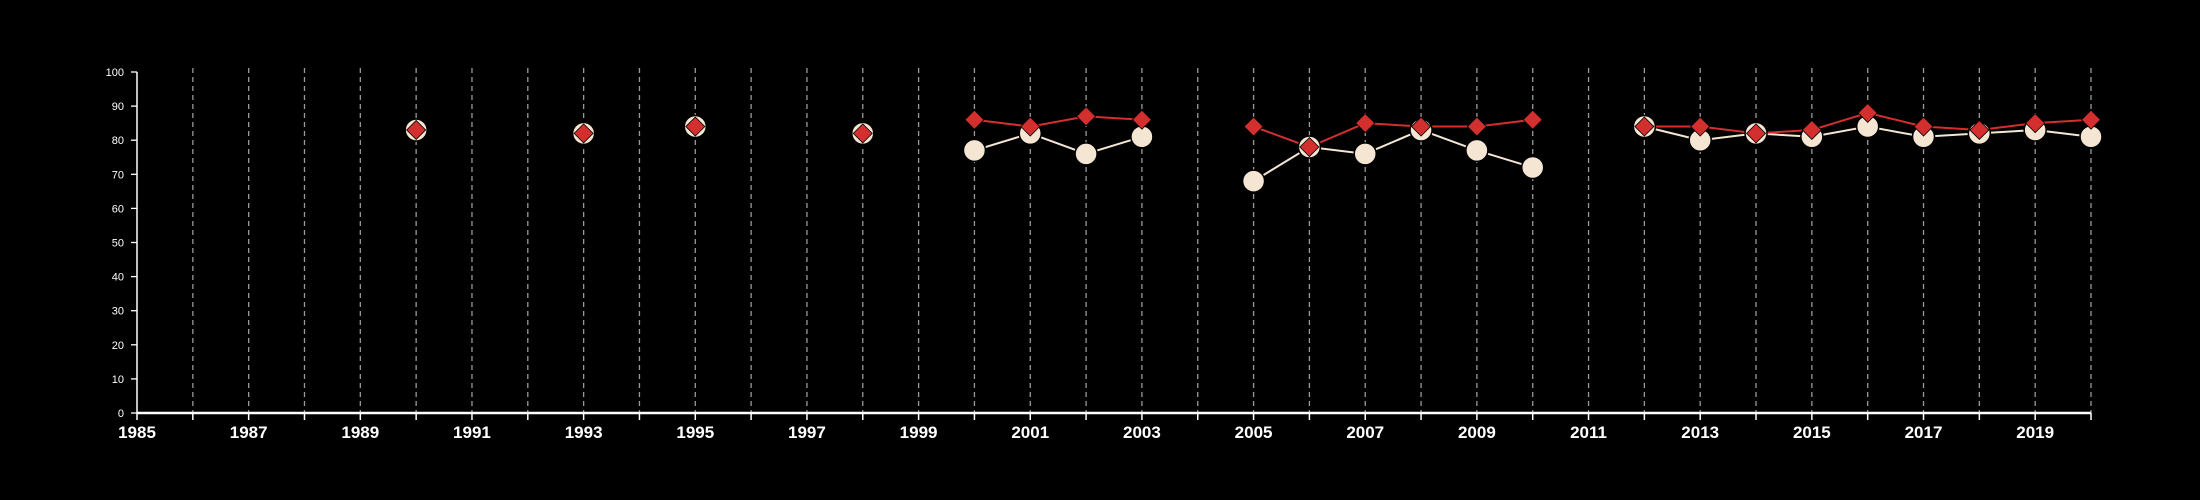 Image resolution: width=2200 pixels, height=500 pixels. I want to click on x-tick-label-1999: 1999, so click(919, 432).